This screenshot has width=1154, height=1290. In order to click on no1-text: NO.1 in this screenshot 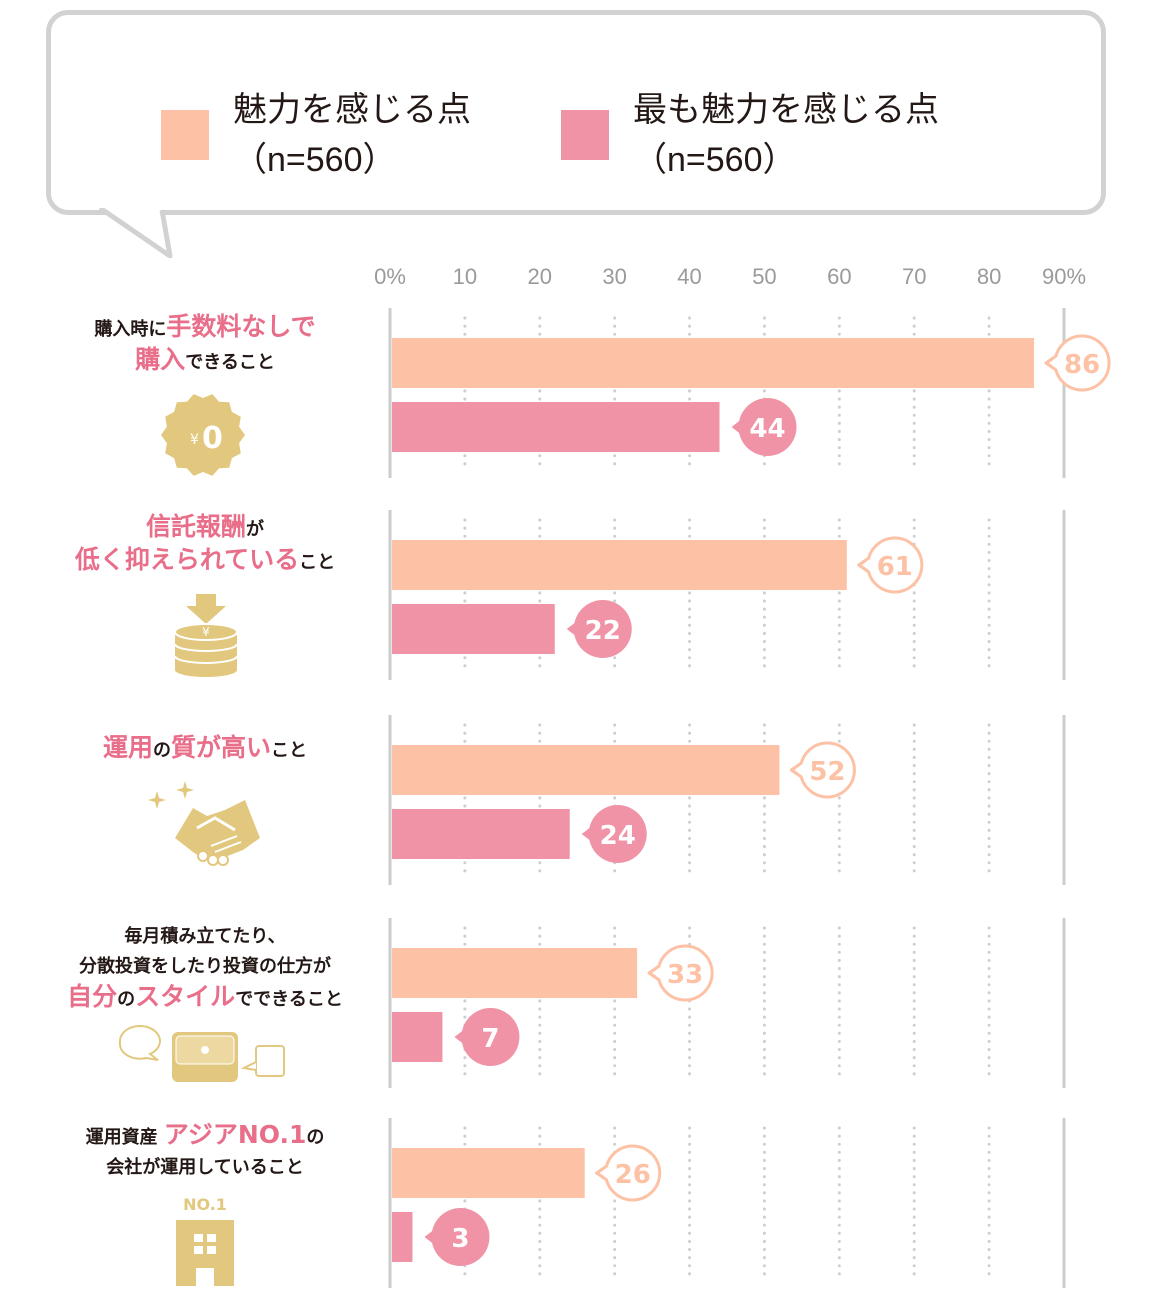, I will do `click(205, 1204)`.